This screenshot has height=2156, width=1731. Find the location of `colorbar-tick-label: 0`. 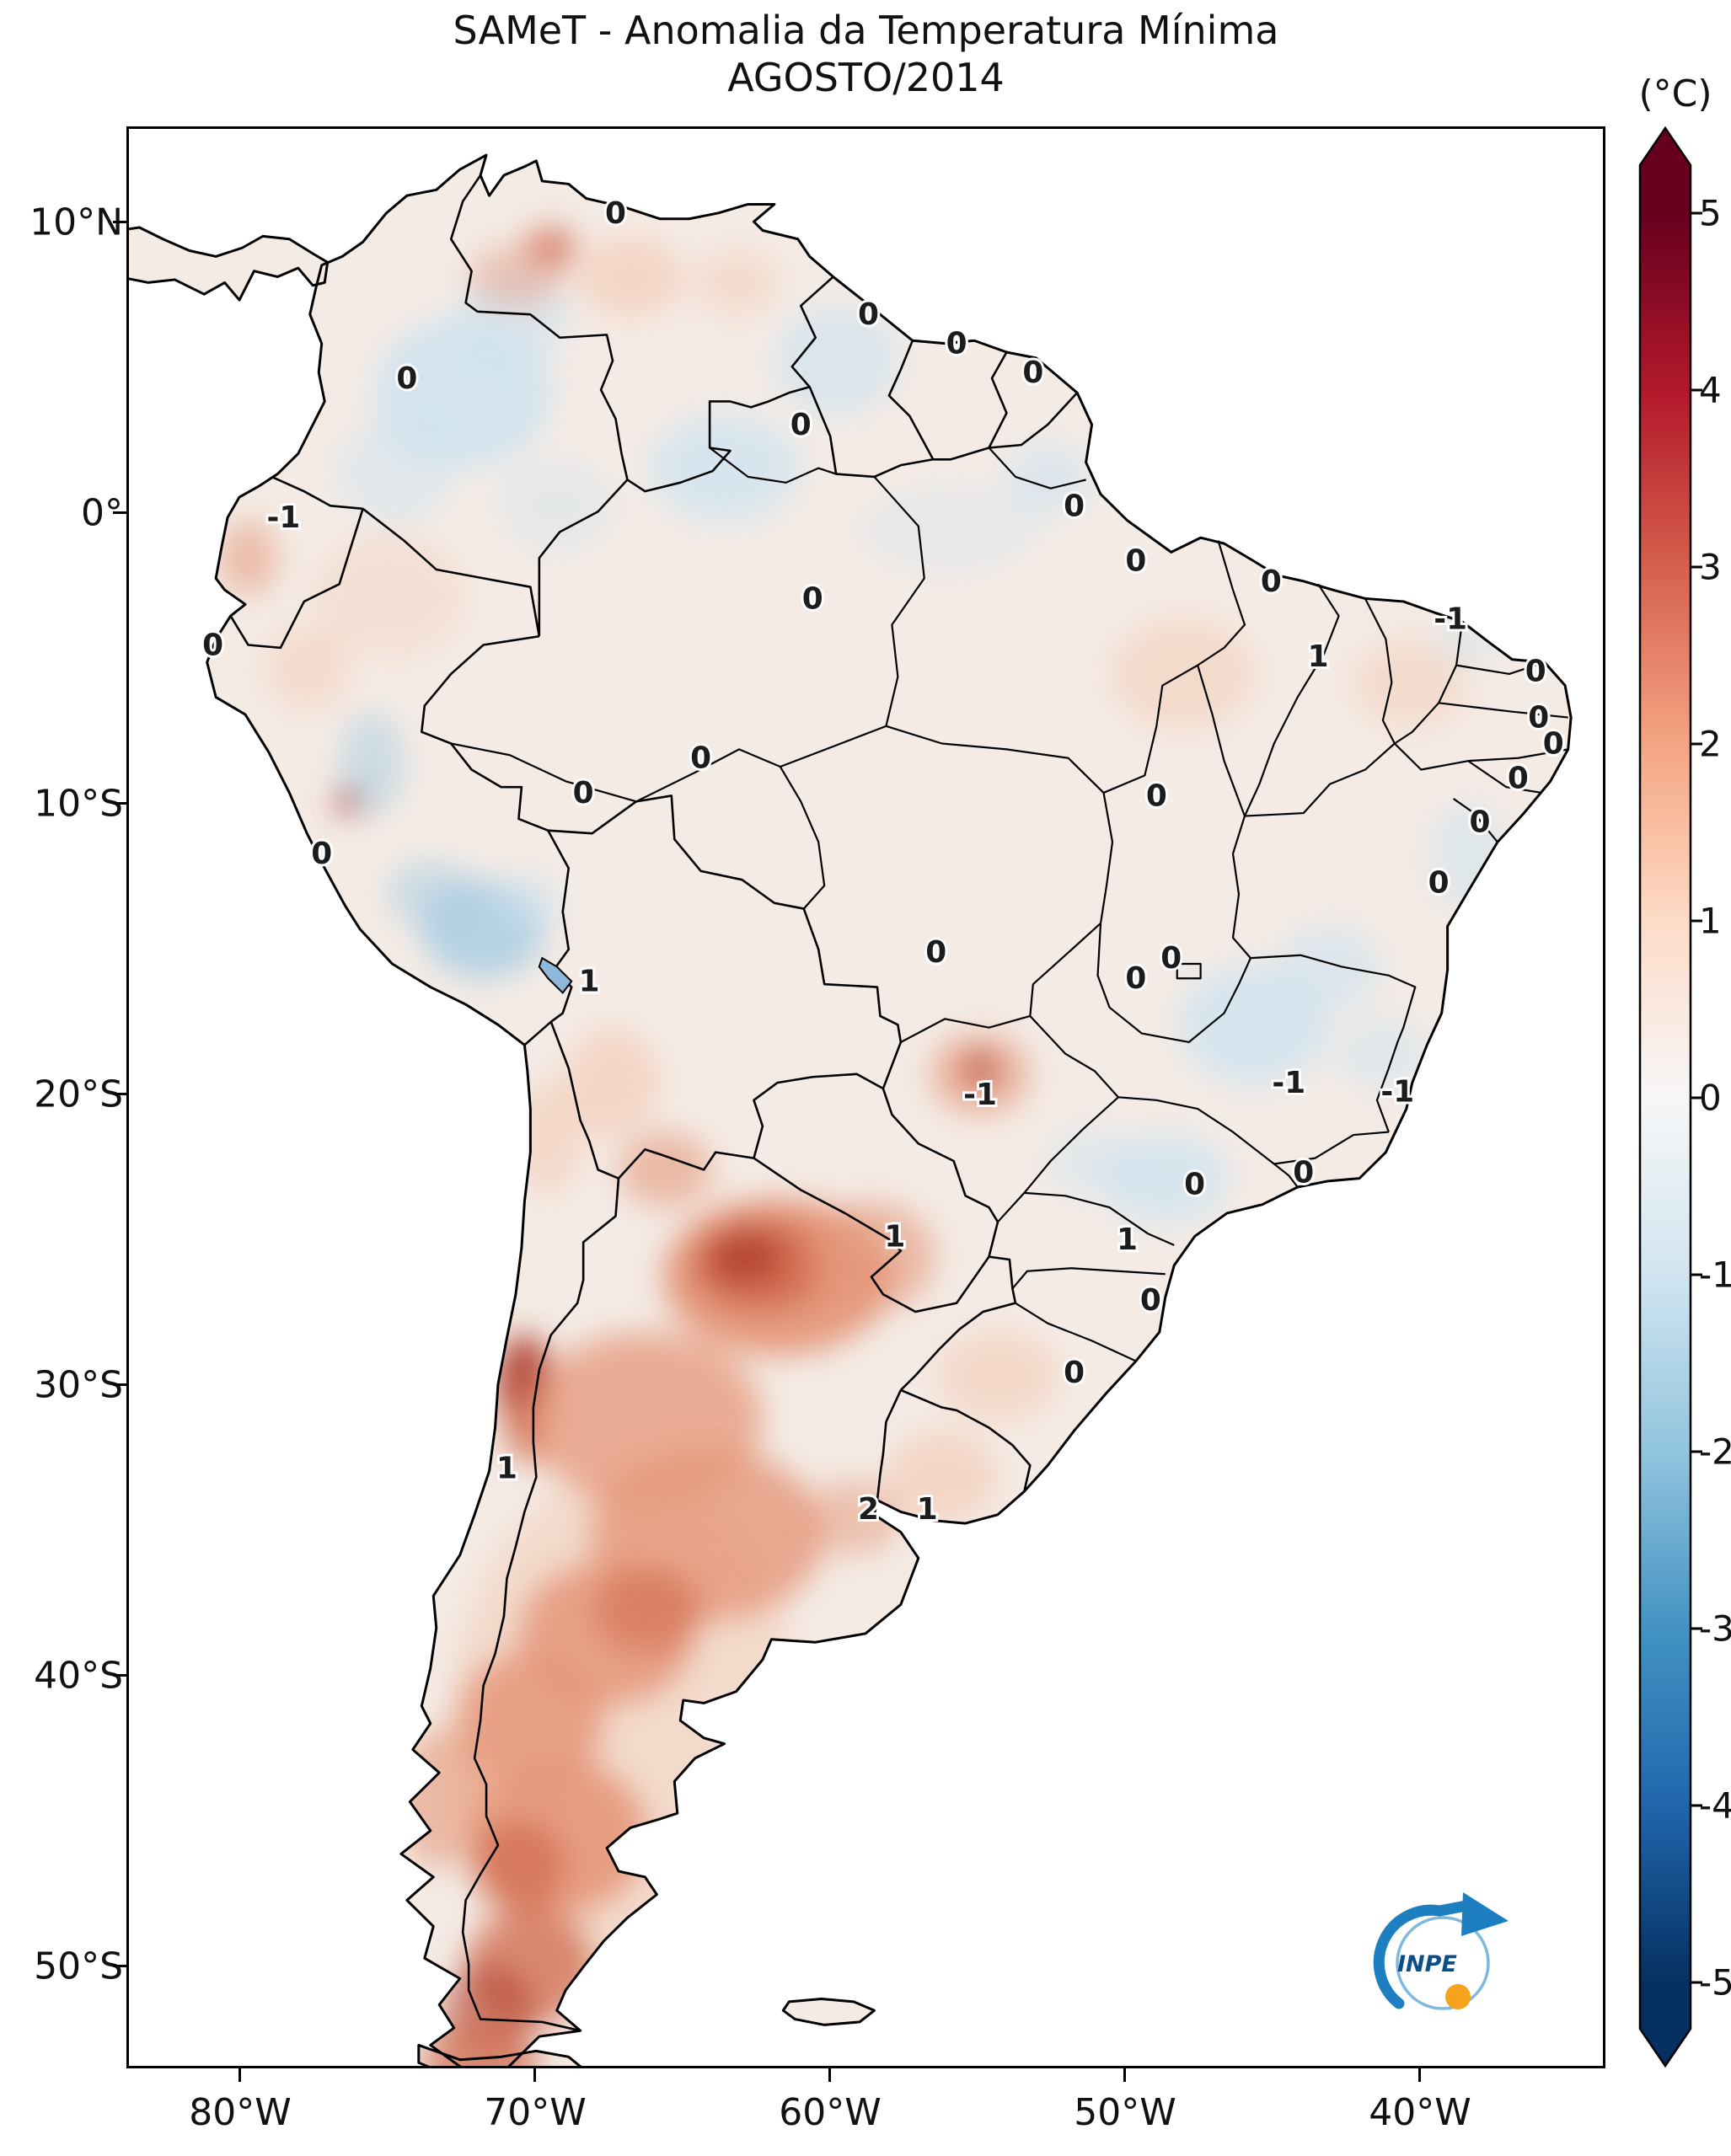

colorbar-tick-label: 0 is located at coordinates (1710, 1098).